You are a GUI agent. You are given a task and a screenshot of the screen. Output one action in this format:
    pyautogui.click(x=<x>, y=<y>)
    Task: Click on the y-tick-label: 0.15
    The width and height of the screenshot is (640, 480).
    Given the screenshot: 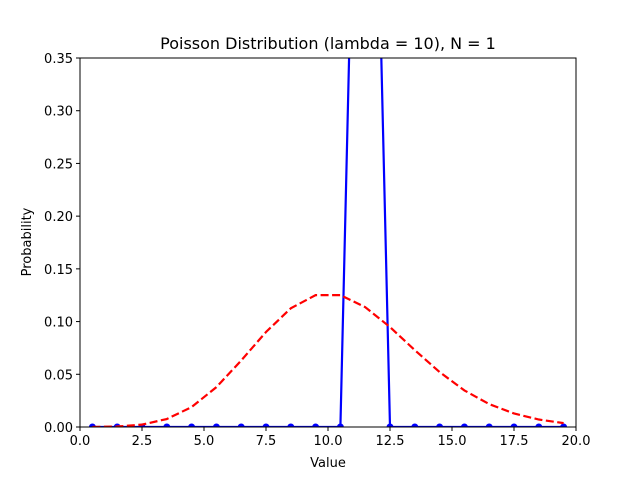 What is the action you would take?
    pyautogui.click(x=58, y=270)
    